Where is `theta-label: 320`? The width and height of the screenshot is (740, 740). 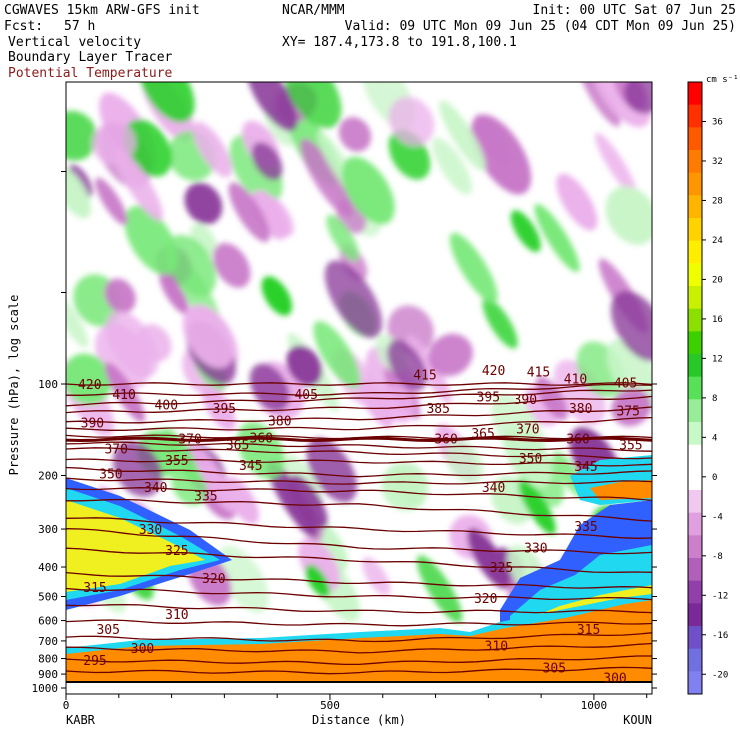 theta-label: 320 is located at coordinates (213, 579).